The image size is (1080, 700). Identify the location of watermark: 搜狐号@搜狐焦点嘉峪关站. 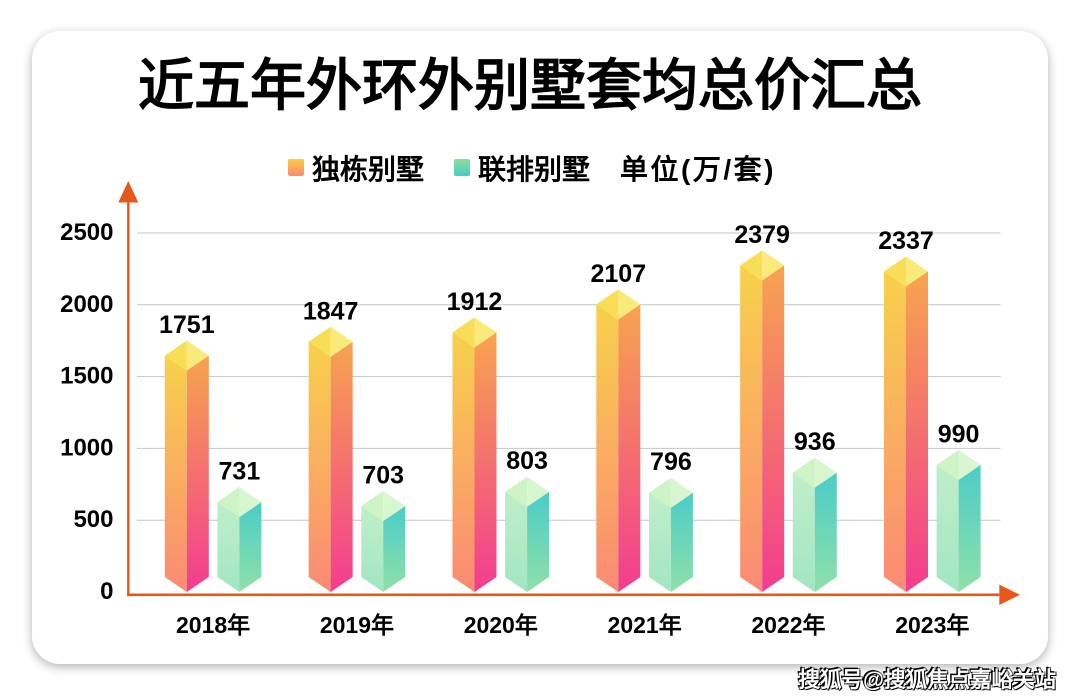
(927, 680).